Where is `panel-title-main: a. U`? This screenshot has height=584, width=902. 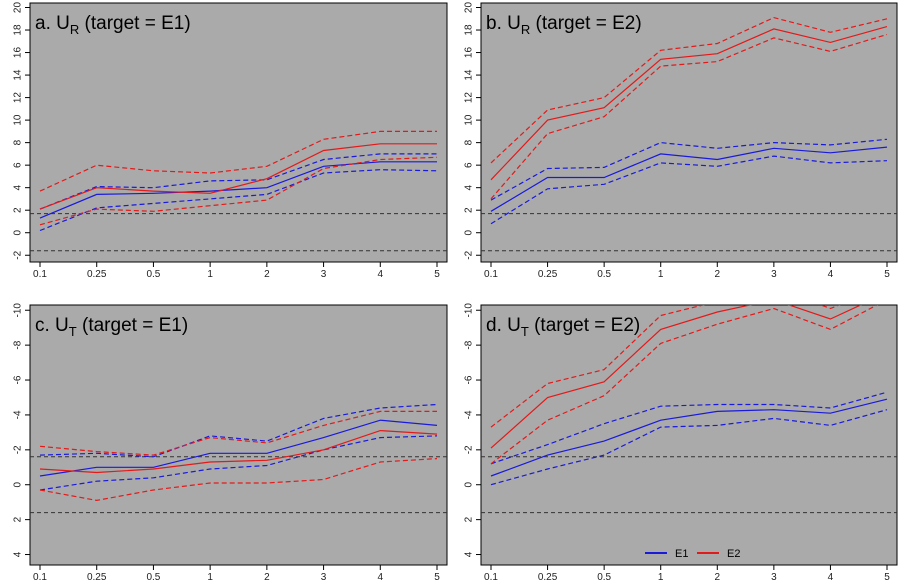 panel-title-main: a. U is located at coordinates (52, 23).